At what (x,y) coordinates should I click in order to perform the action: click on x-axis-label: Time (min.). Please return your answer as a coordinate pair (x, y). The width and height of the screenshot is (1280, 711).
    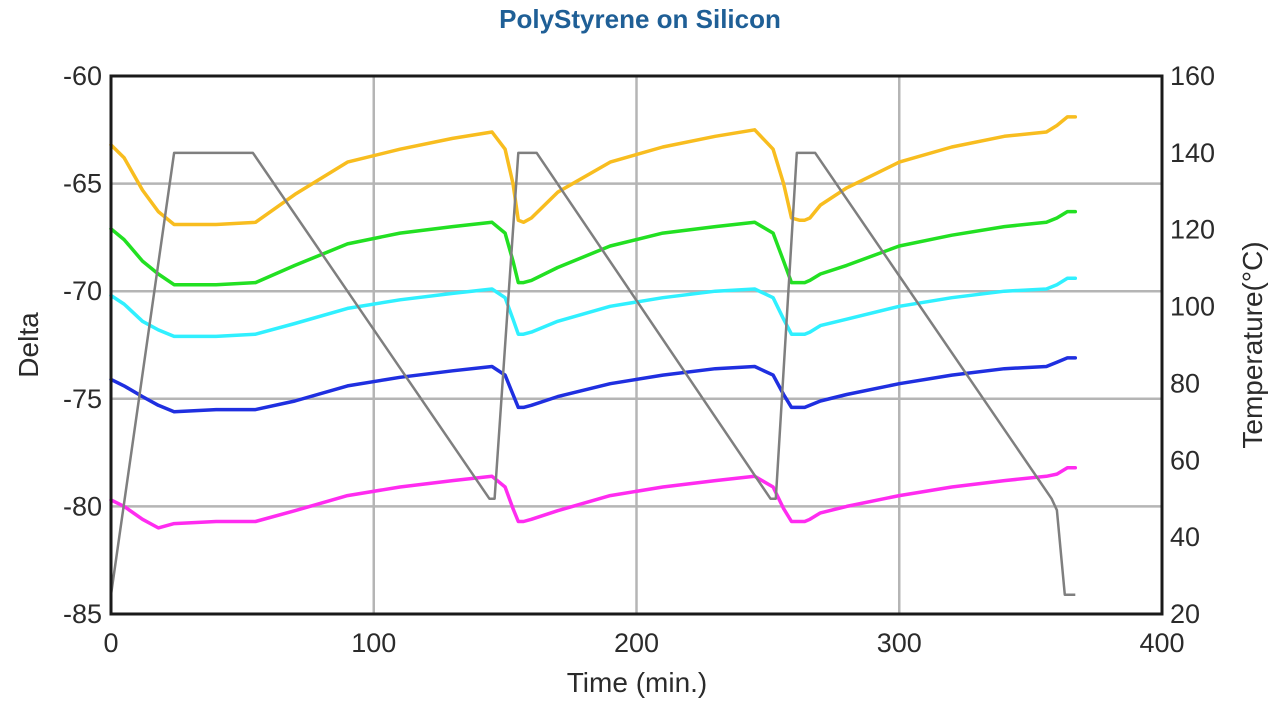
    Looking at the image, I should click on (637, 682).